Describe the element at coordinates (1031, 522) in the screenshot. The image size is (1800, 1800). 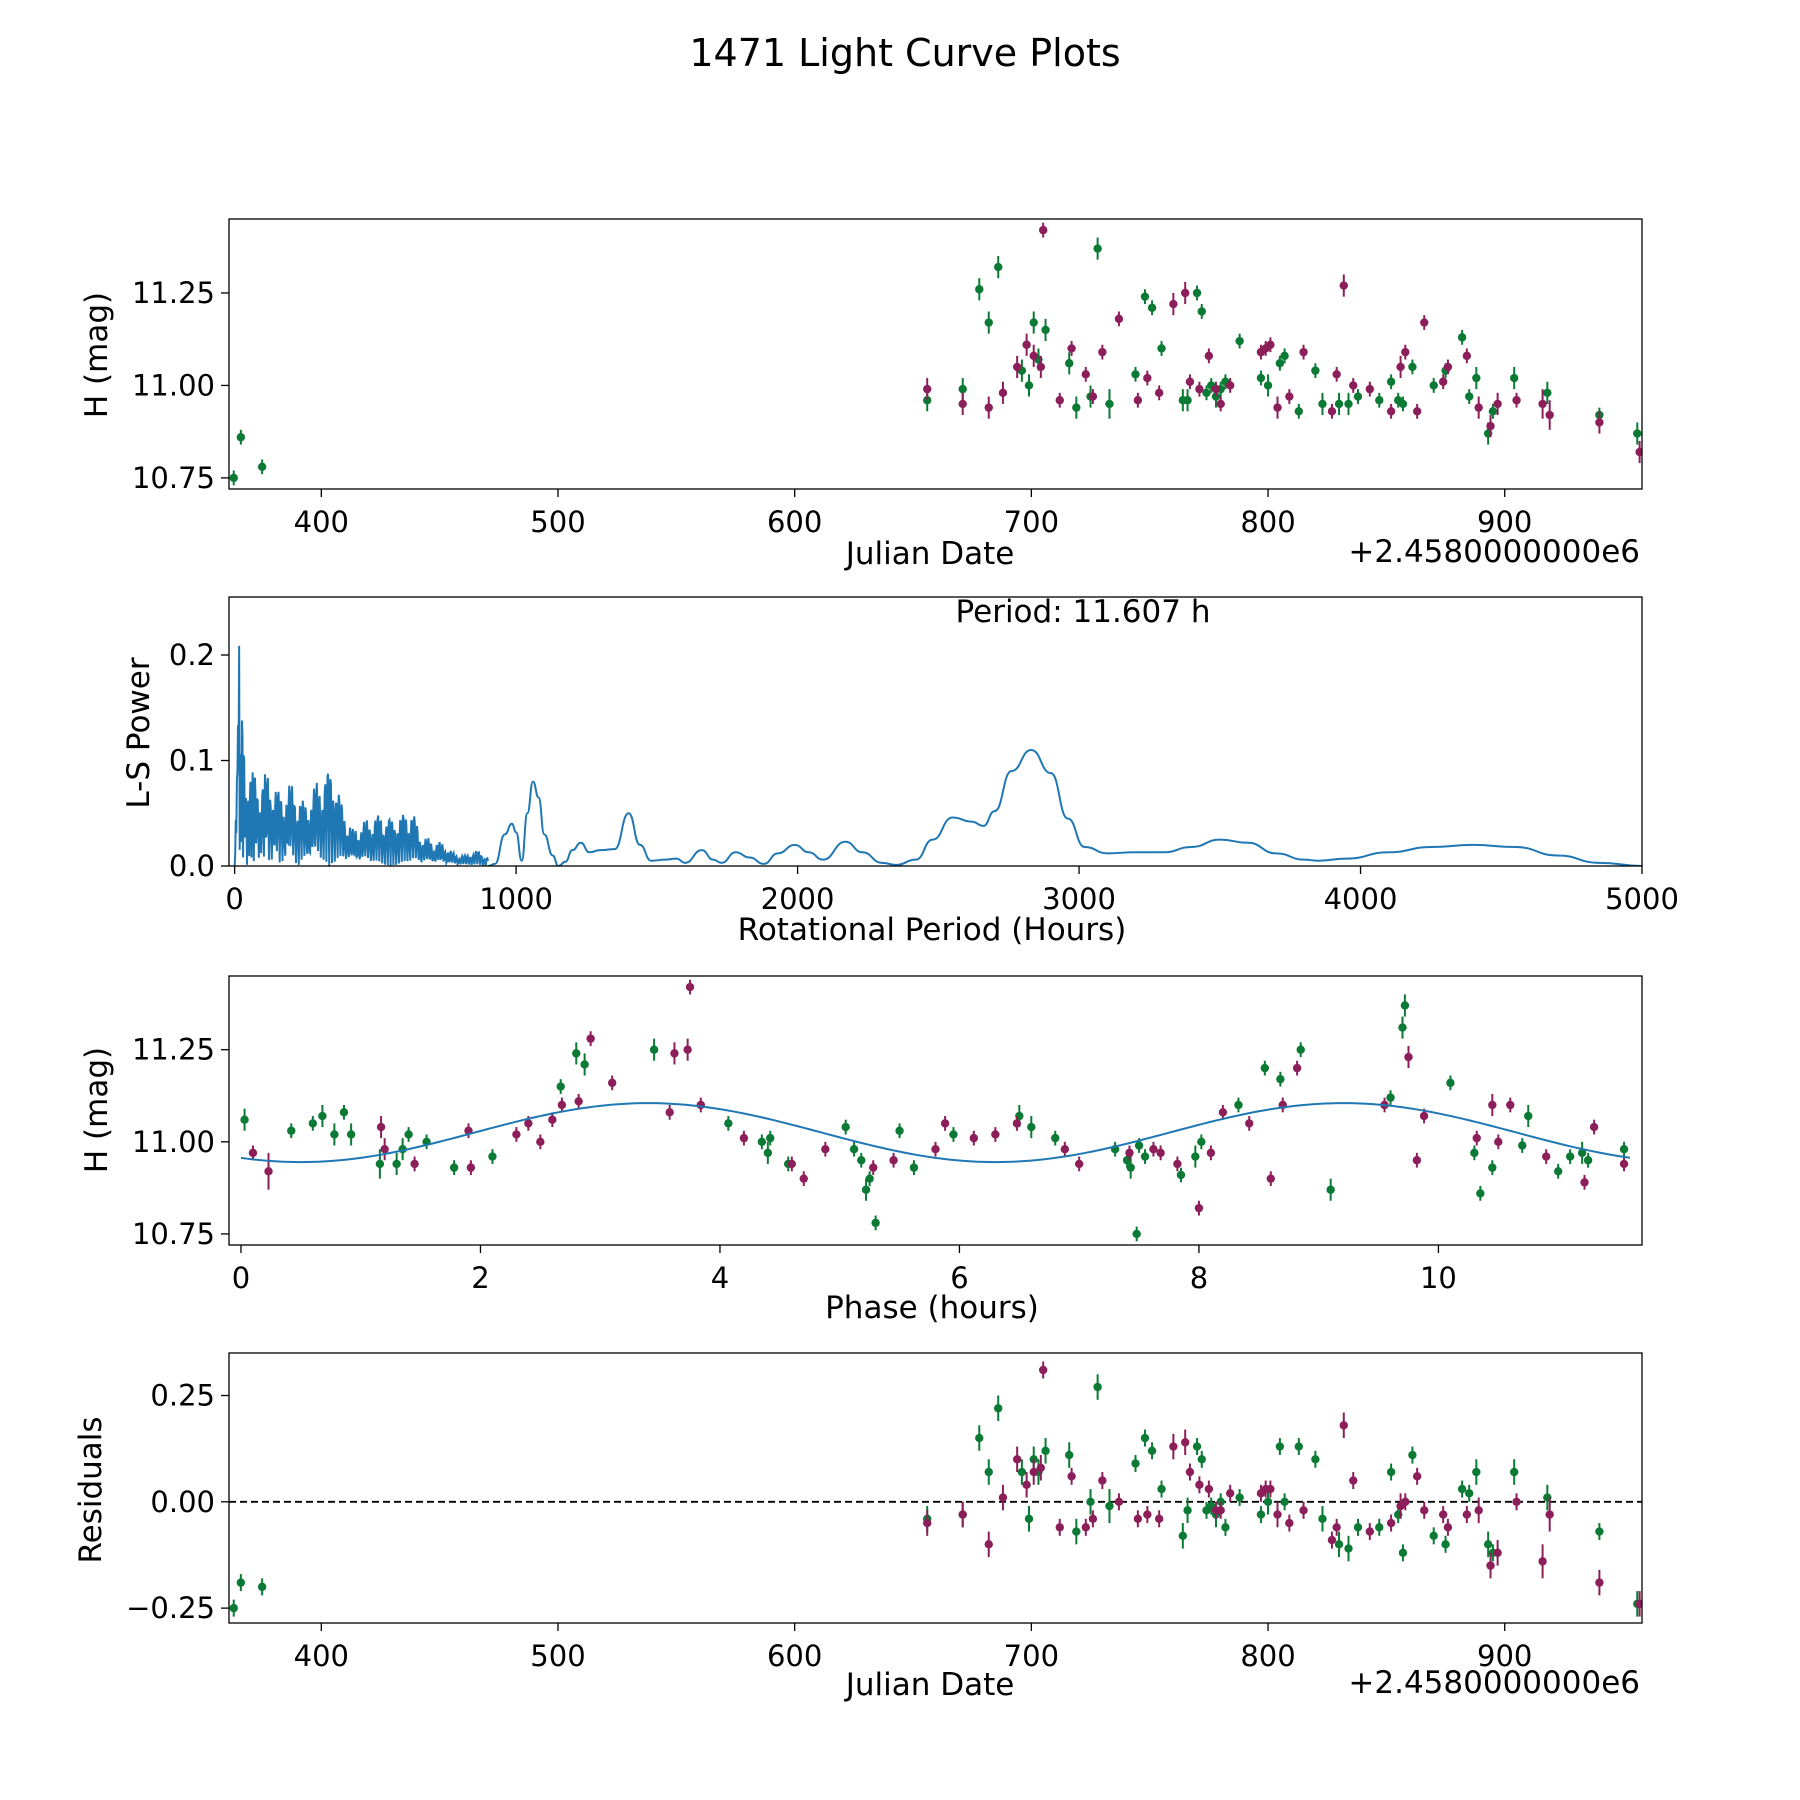
I see `lightcurve-xtick-label: 700` at that location.